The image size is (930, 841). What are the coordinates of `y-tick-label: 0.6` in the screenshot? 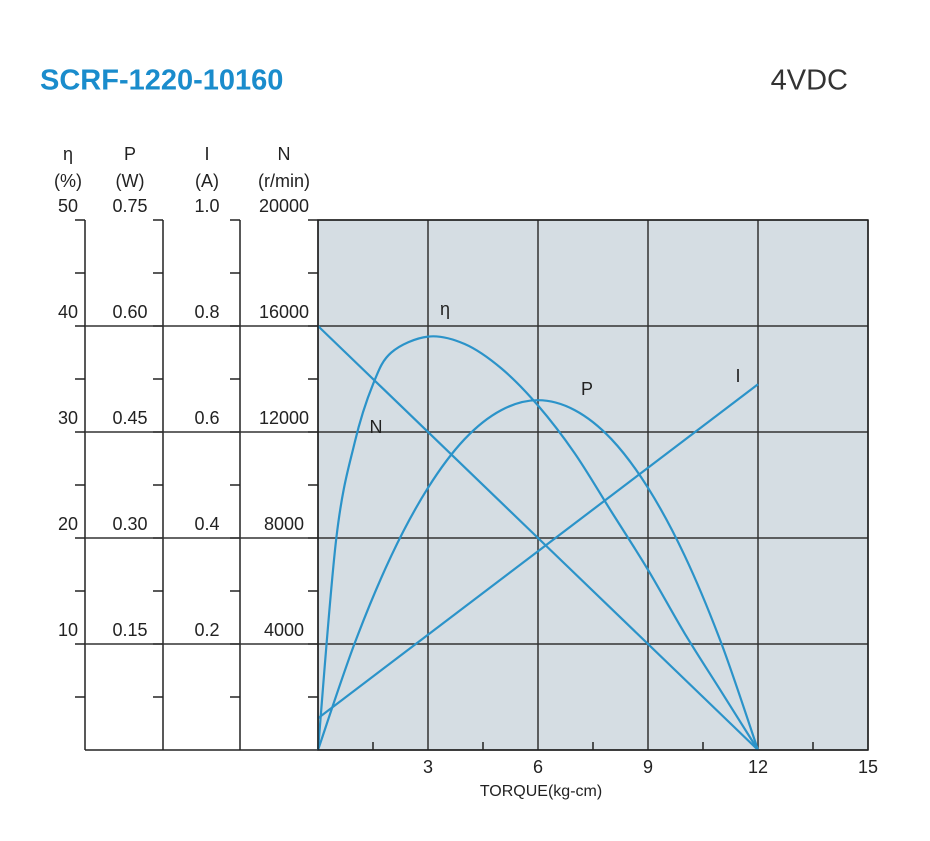 It's located at (206, 418).